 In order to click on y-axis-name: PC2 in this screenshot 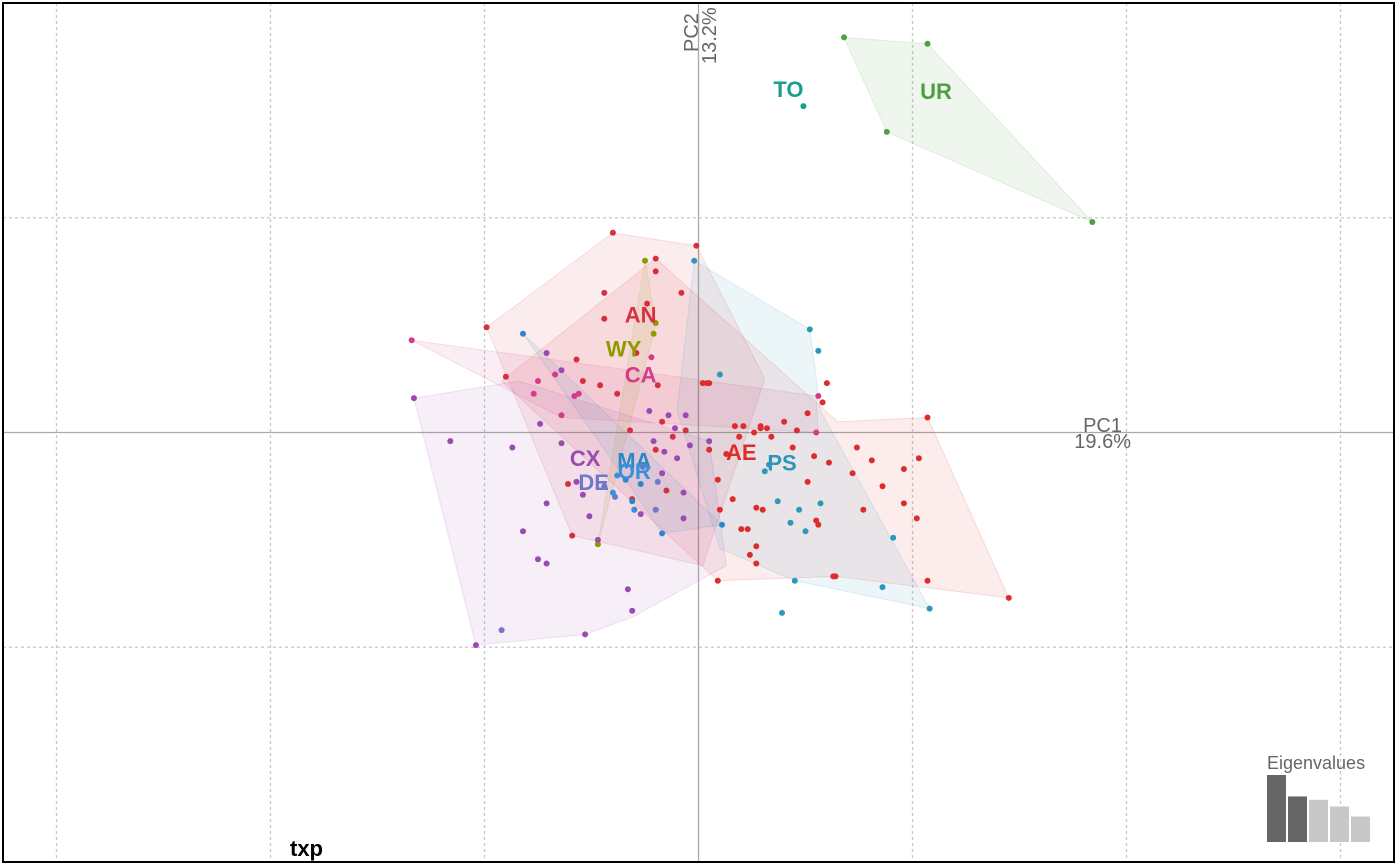, I will do `click(692, 32)`.